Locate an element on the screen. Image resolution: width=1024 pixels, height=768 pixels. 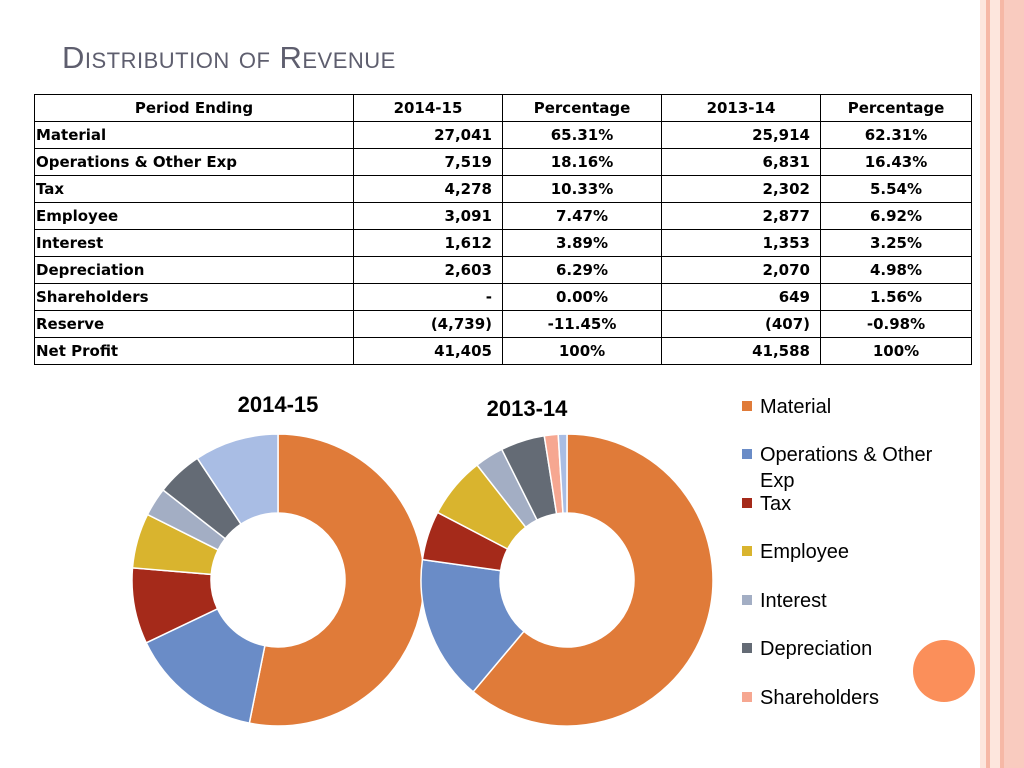
table-cell: 3.89% is located at coordinates (582, 243).